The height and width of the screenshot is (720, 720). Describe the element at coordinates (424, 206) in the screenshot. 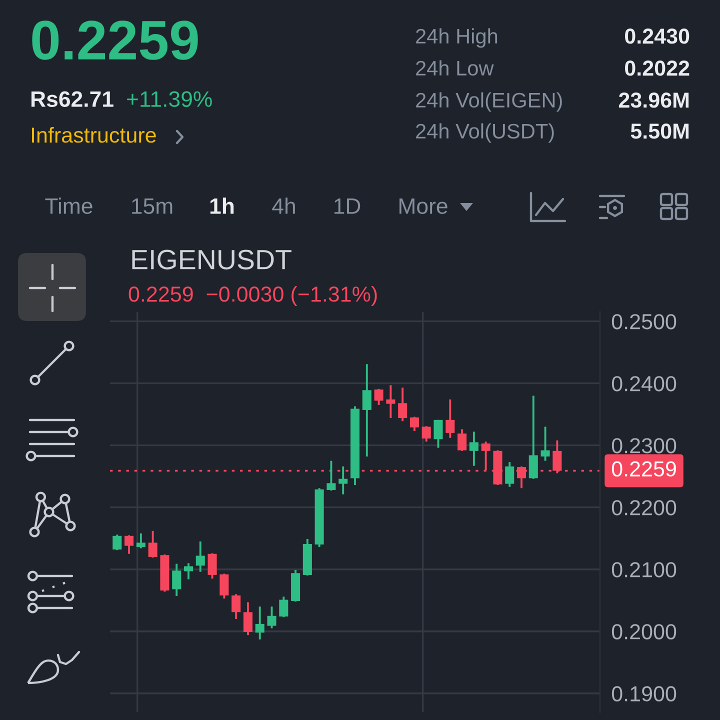

I see `text: More` at that location.